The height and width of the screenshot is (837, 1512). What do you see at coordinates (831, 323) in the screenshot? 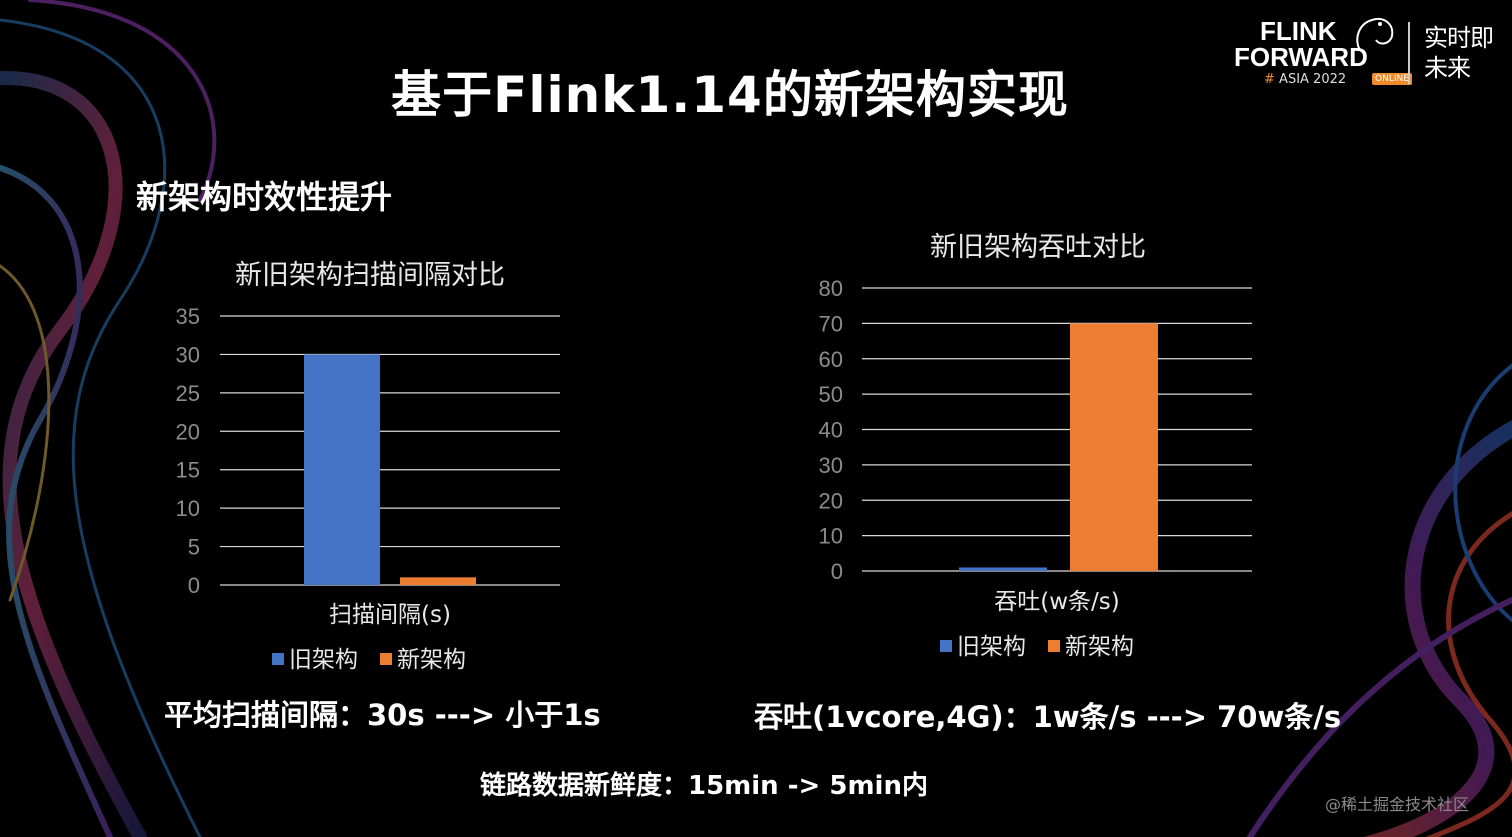
I see `y-tick-label: 70` at bounding box center [831, 323].